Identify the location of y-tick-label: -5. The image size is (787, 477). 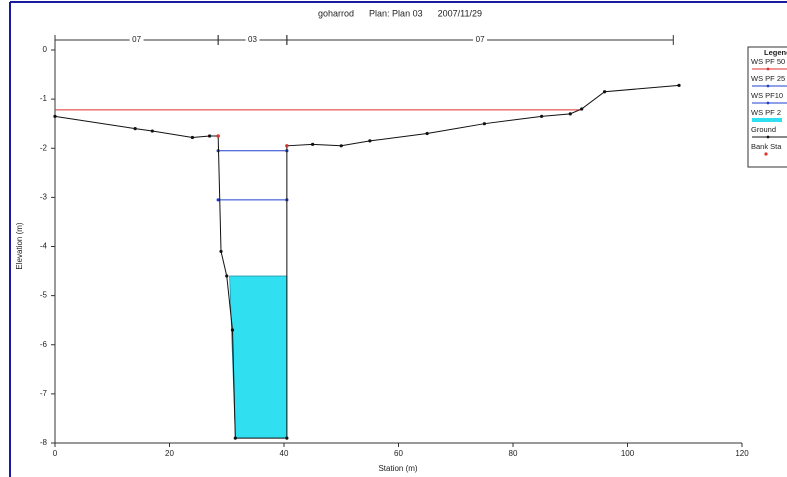
(44, 295).